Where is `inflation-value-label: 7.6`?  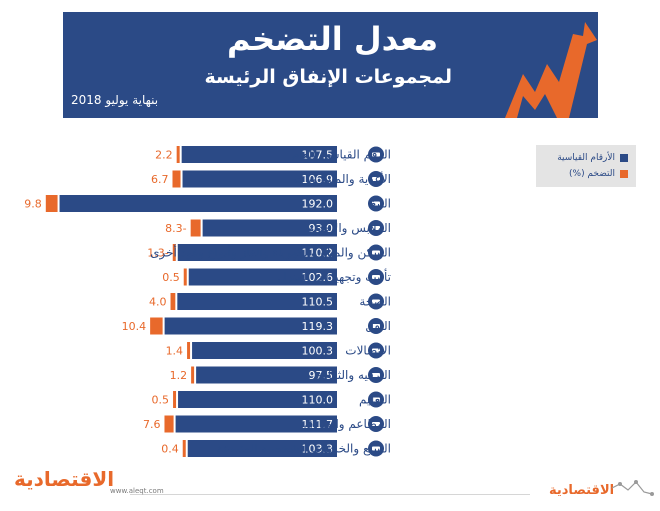
inflation-value-label: 7.6 is located at coordinates (152, 424).